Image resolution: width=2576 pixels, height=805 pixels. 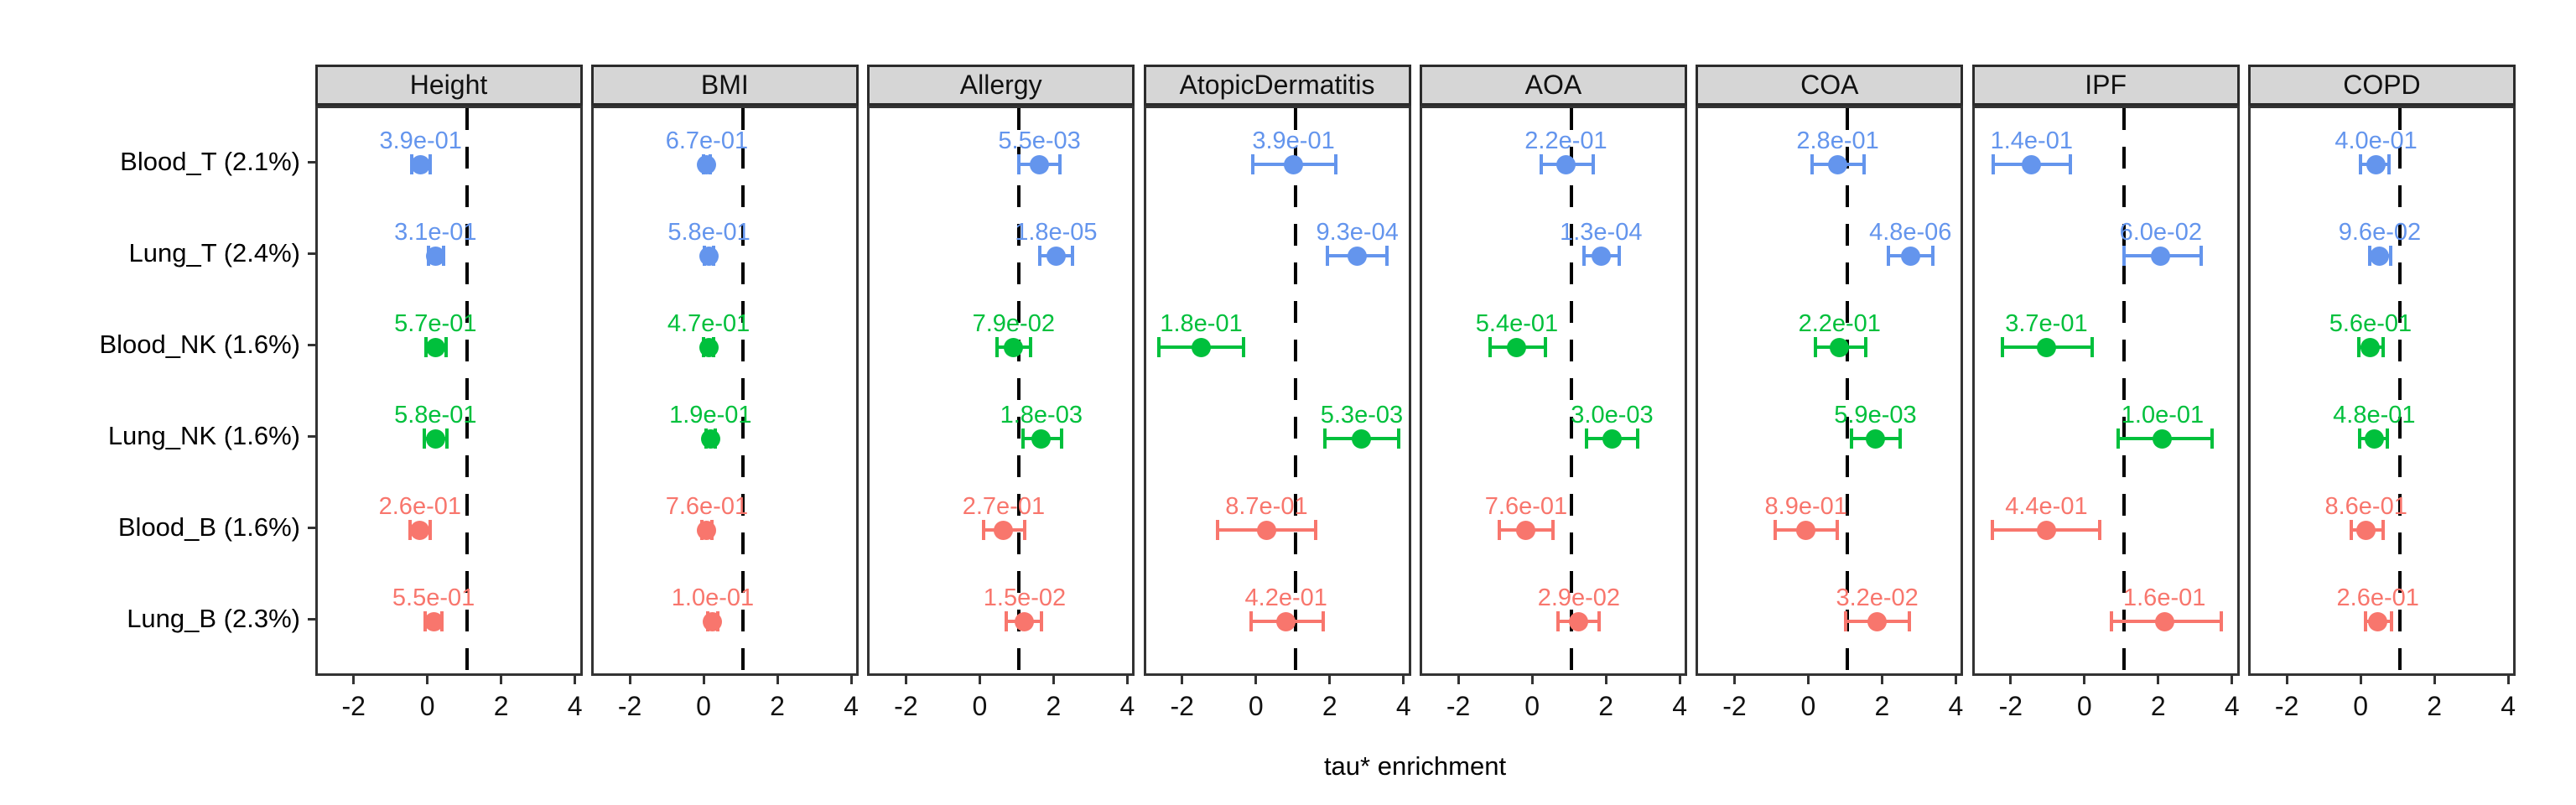 I want to click on pvalue-label: 5.8e-01, so click(x=708, y=232).